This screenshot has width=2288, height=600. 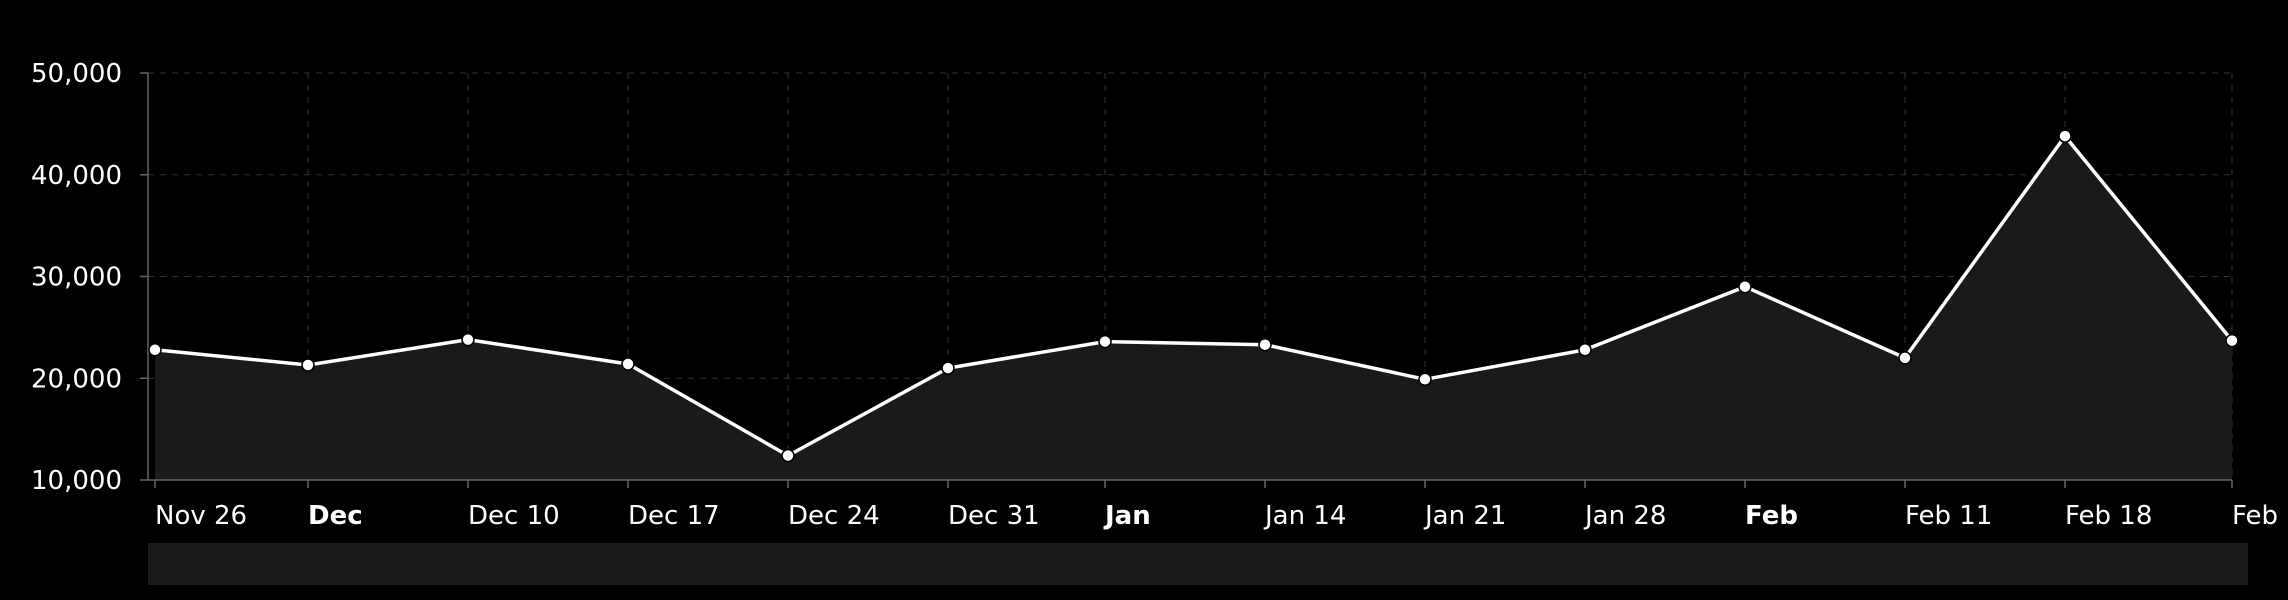 I want to click on y-axis-tick-labels: 10,000 20,000 30,000 40,000 50,000, so click(x=76, y=277).